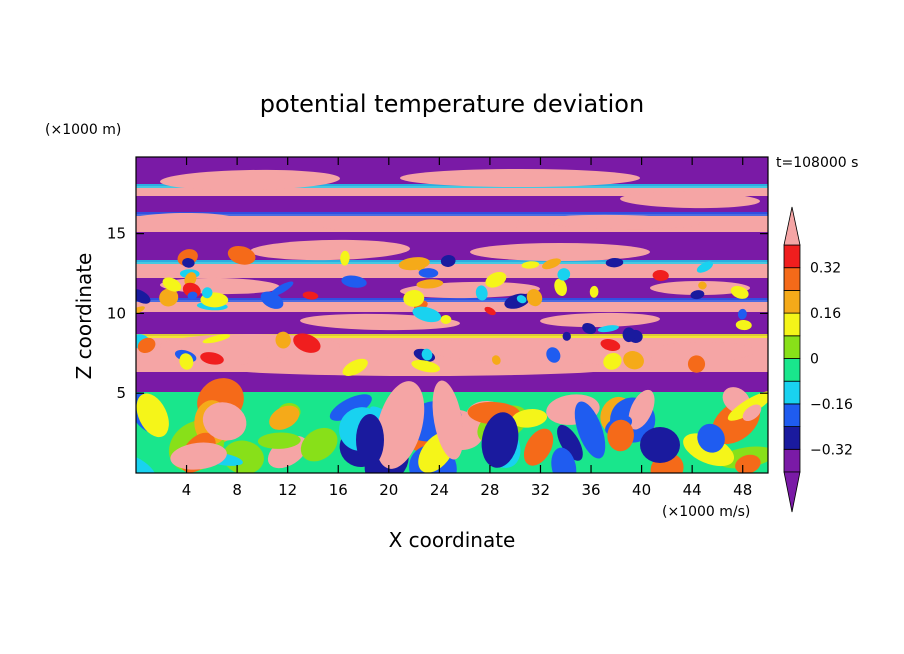 This screenshot has width=904, height=654. What do you see at coordinates (83, 130) in the screenshot?
I see `y-unit-label: (×1000 m)` at bounding box center [83, 130].